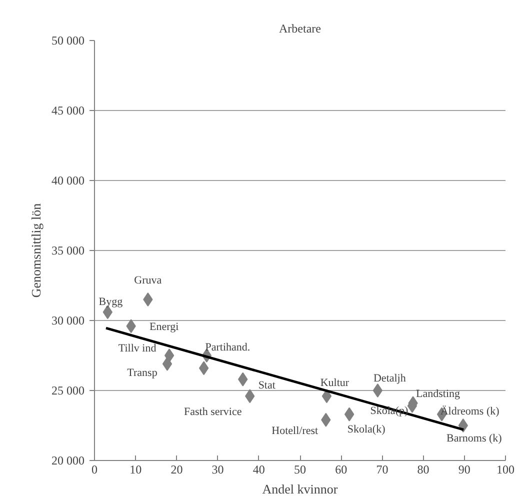  What do you see at coordinates (218, 469) in the screenshot?
I see `x-tick-label: 30` at bounding box center [218, 469].